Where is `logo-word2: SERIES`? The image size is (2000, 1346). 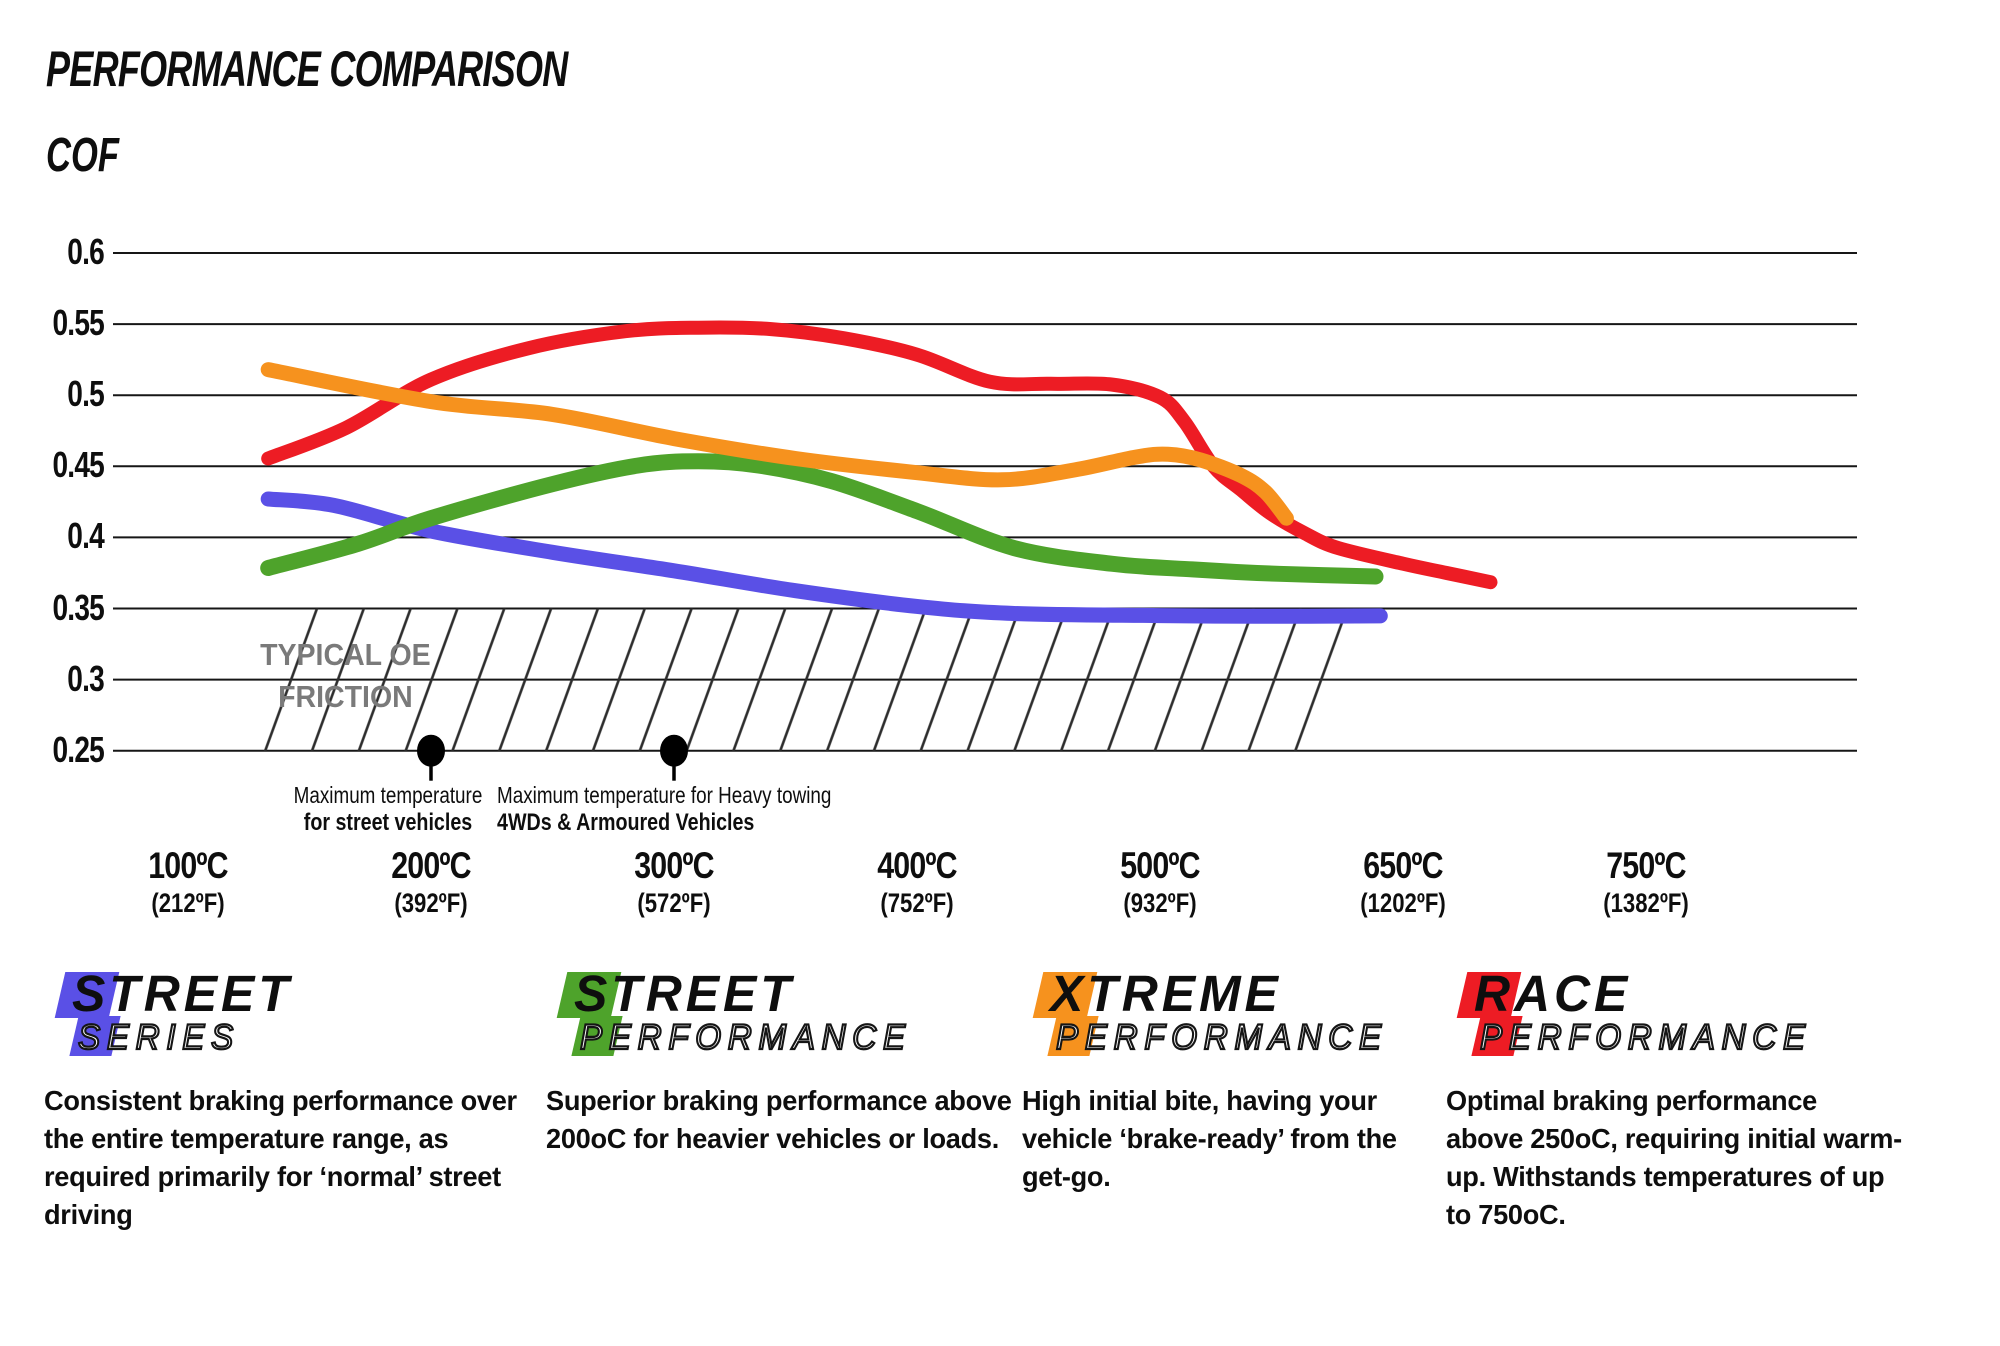 logo-word2: SERIES is located at coordinates (158, 1037).